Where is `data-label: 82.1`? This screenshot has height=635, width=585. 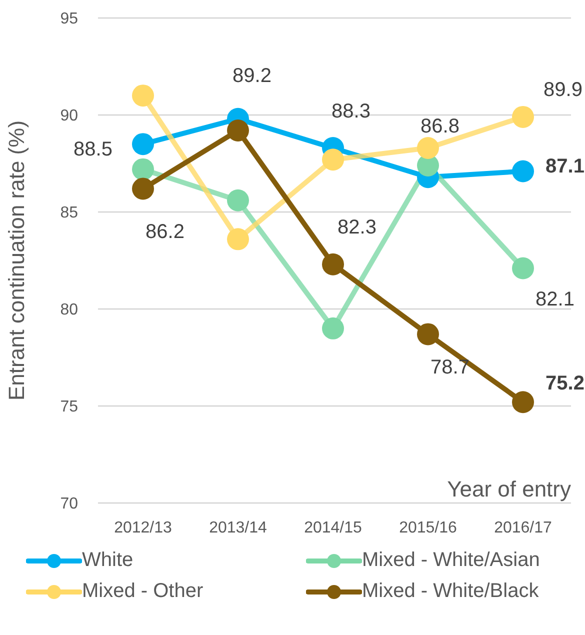
data-label: 82.1 is located at coordinates (555, 299).